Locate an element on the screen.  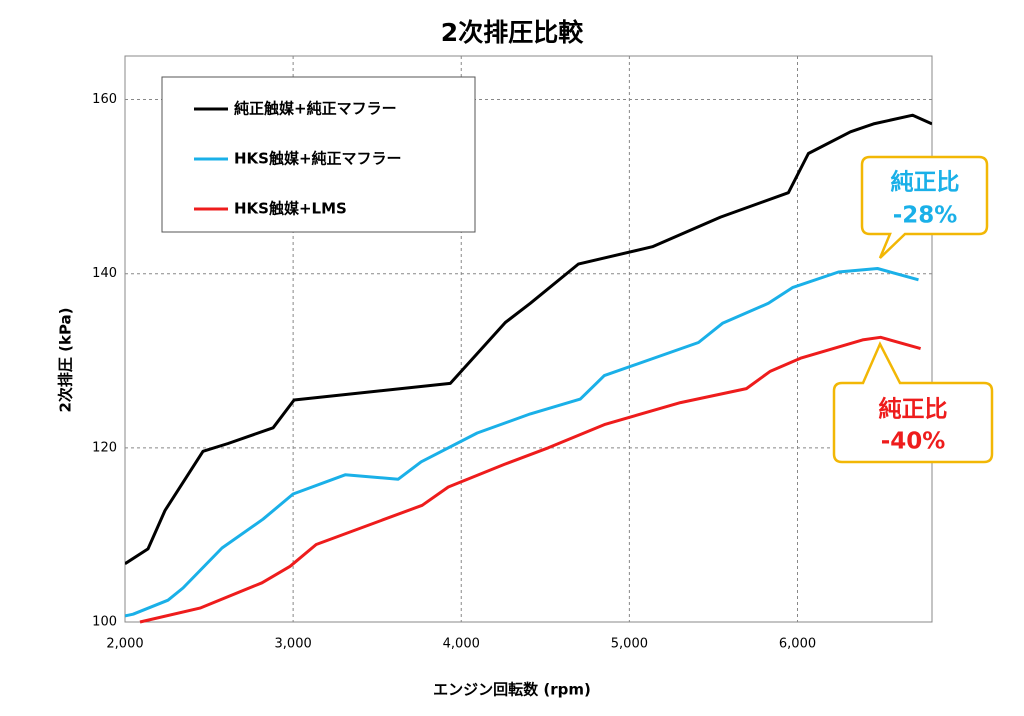
callout-text: -40% is located at coordinates (913, 442).